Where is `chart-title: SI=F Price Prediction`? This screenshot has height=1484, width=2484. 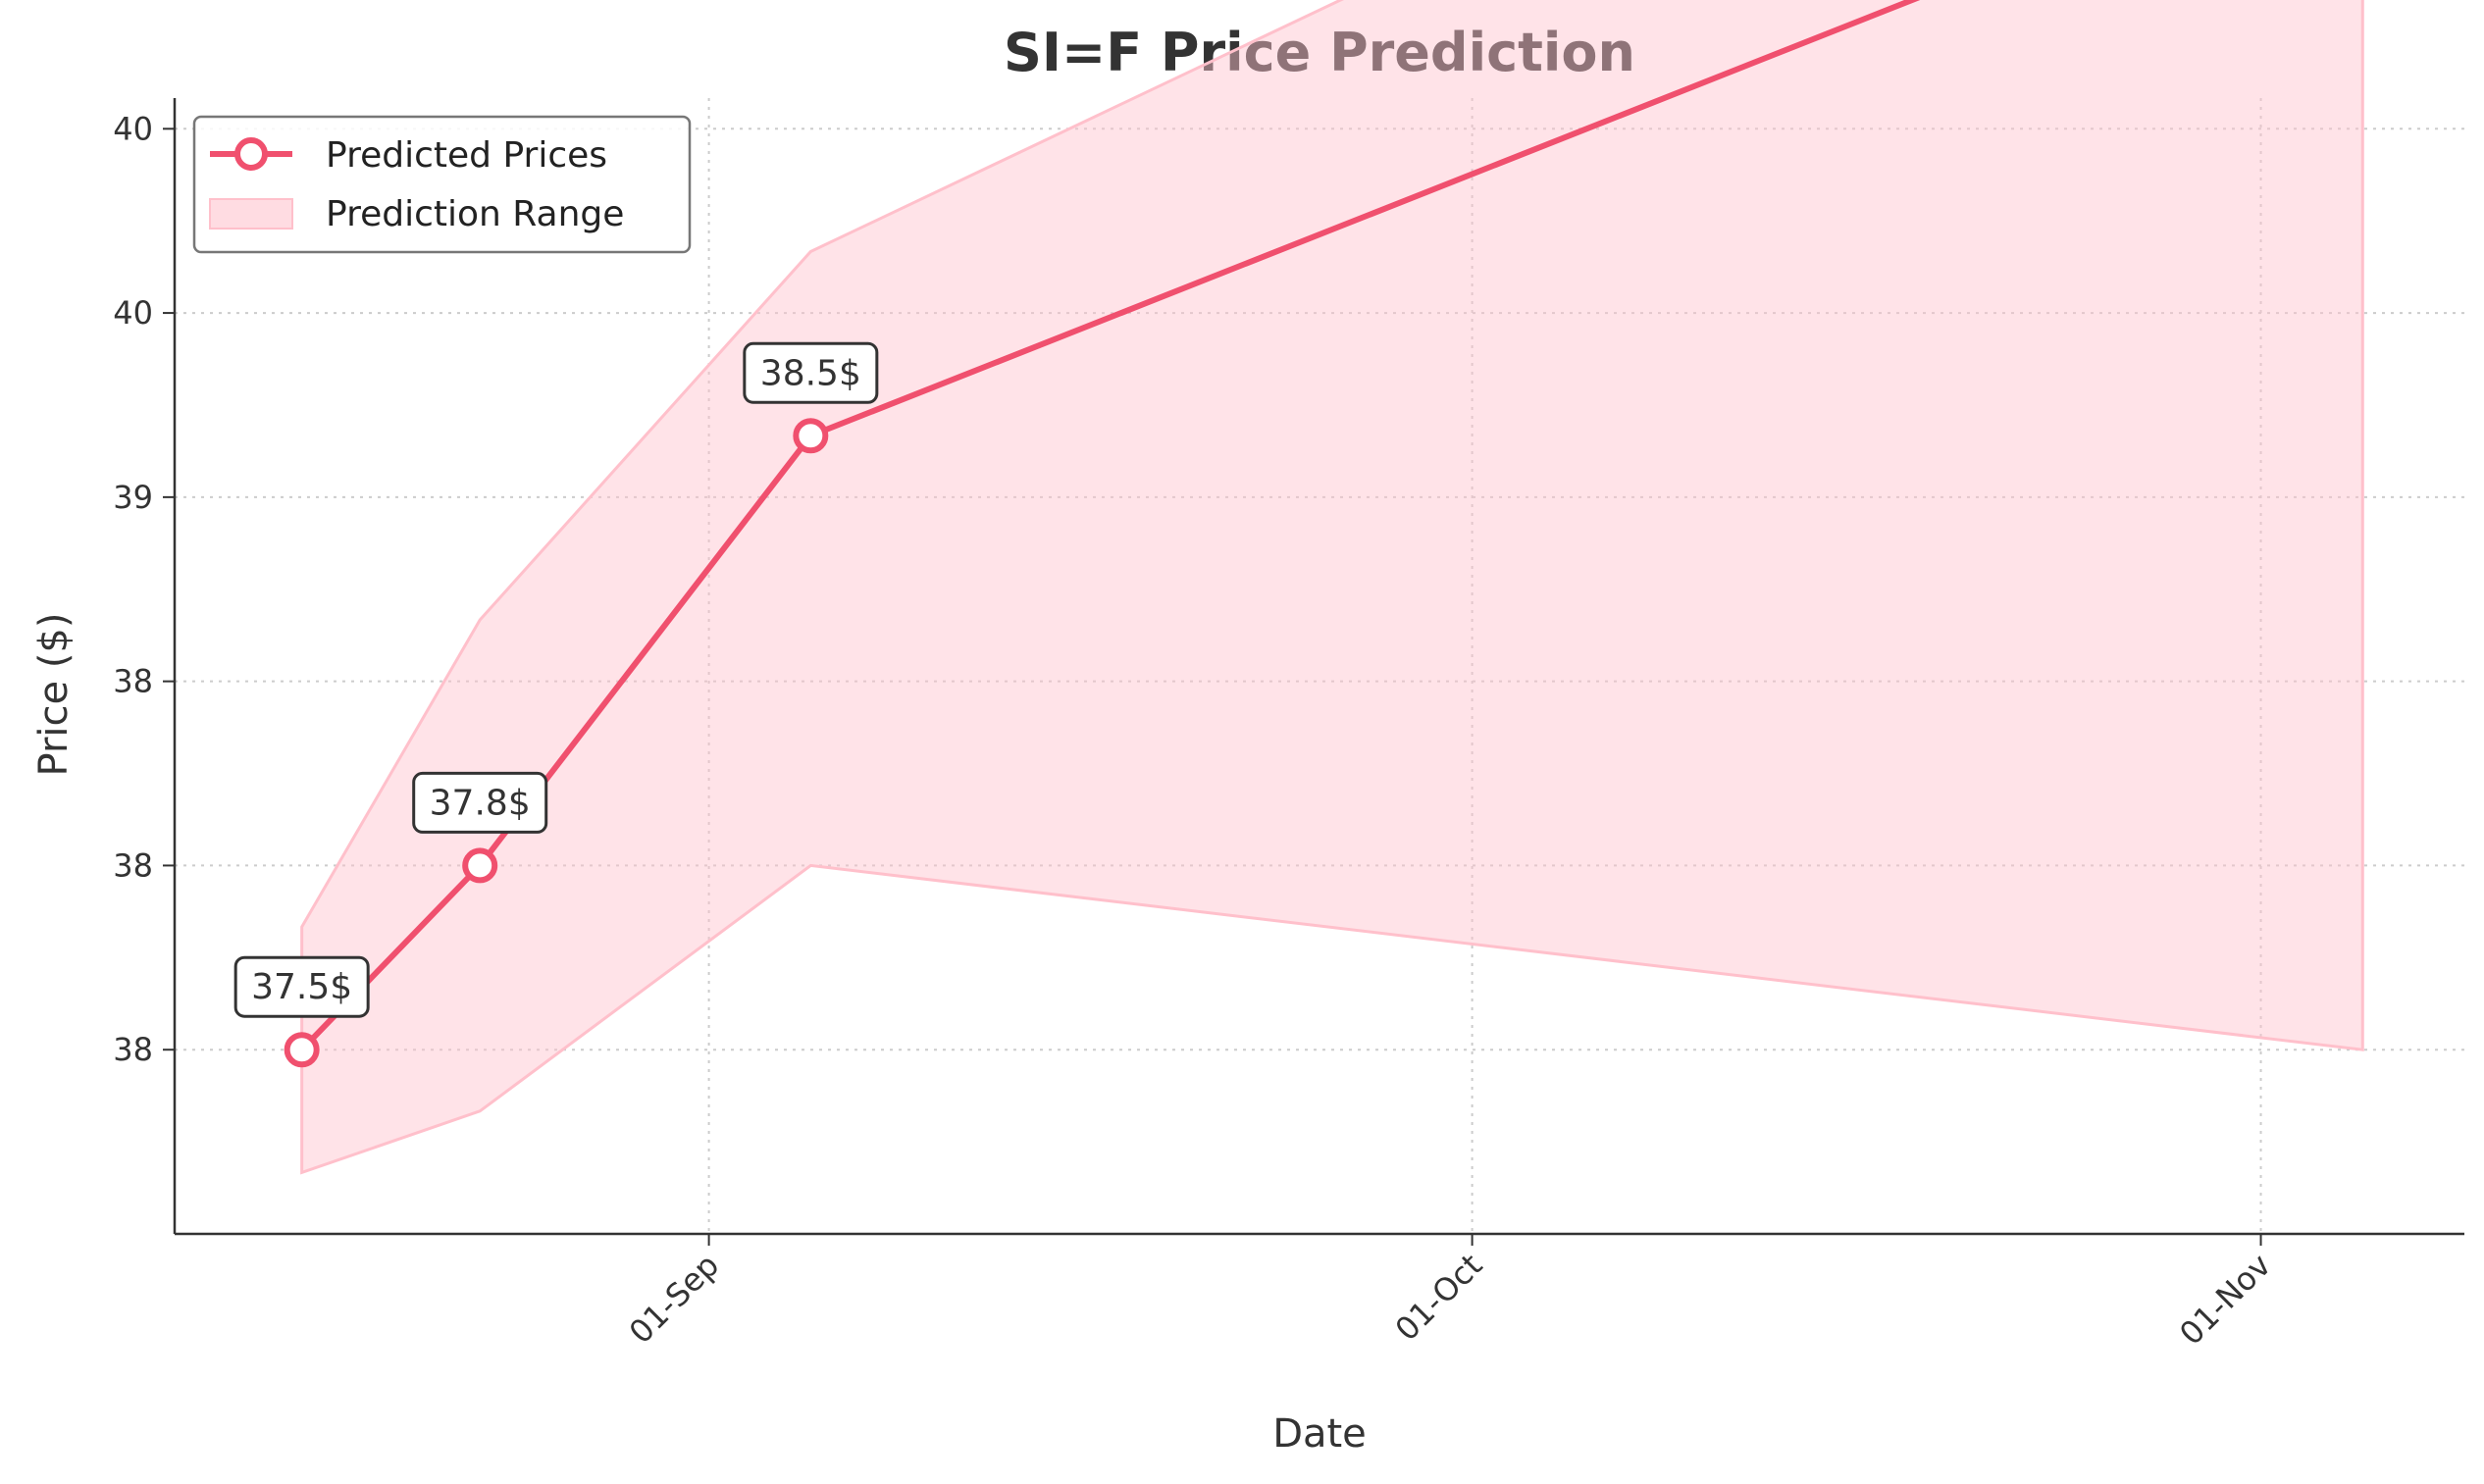 chart-title: SI=F Price Prediction is located at coordinates (1320, 52).